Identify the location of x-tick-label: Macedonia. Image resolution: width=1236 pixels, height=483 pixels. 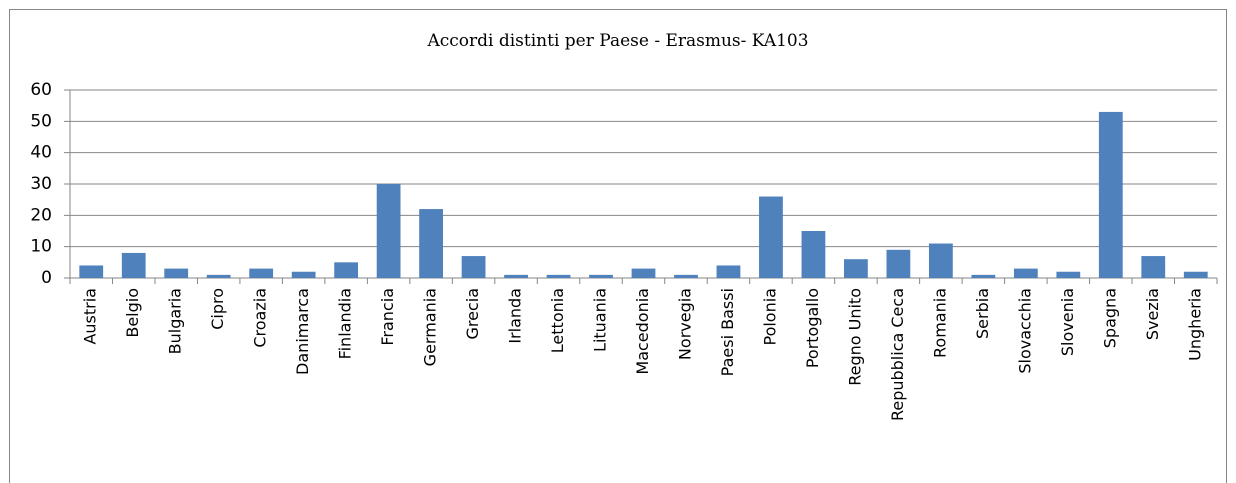
(642, 331).